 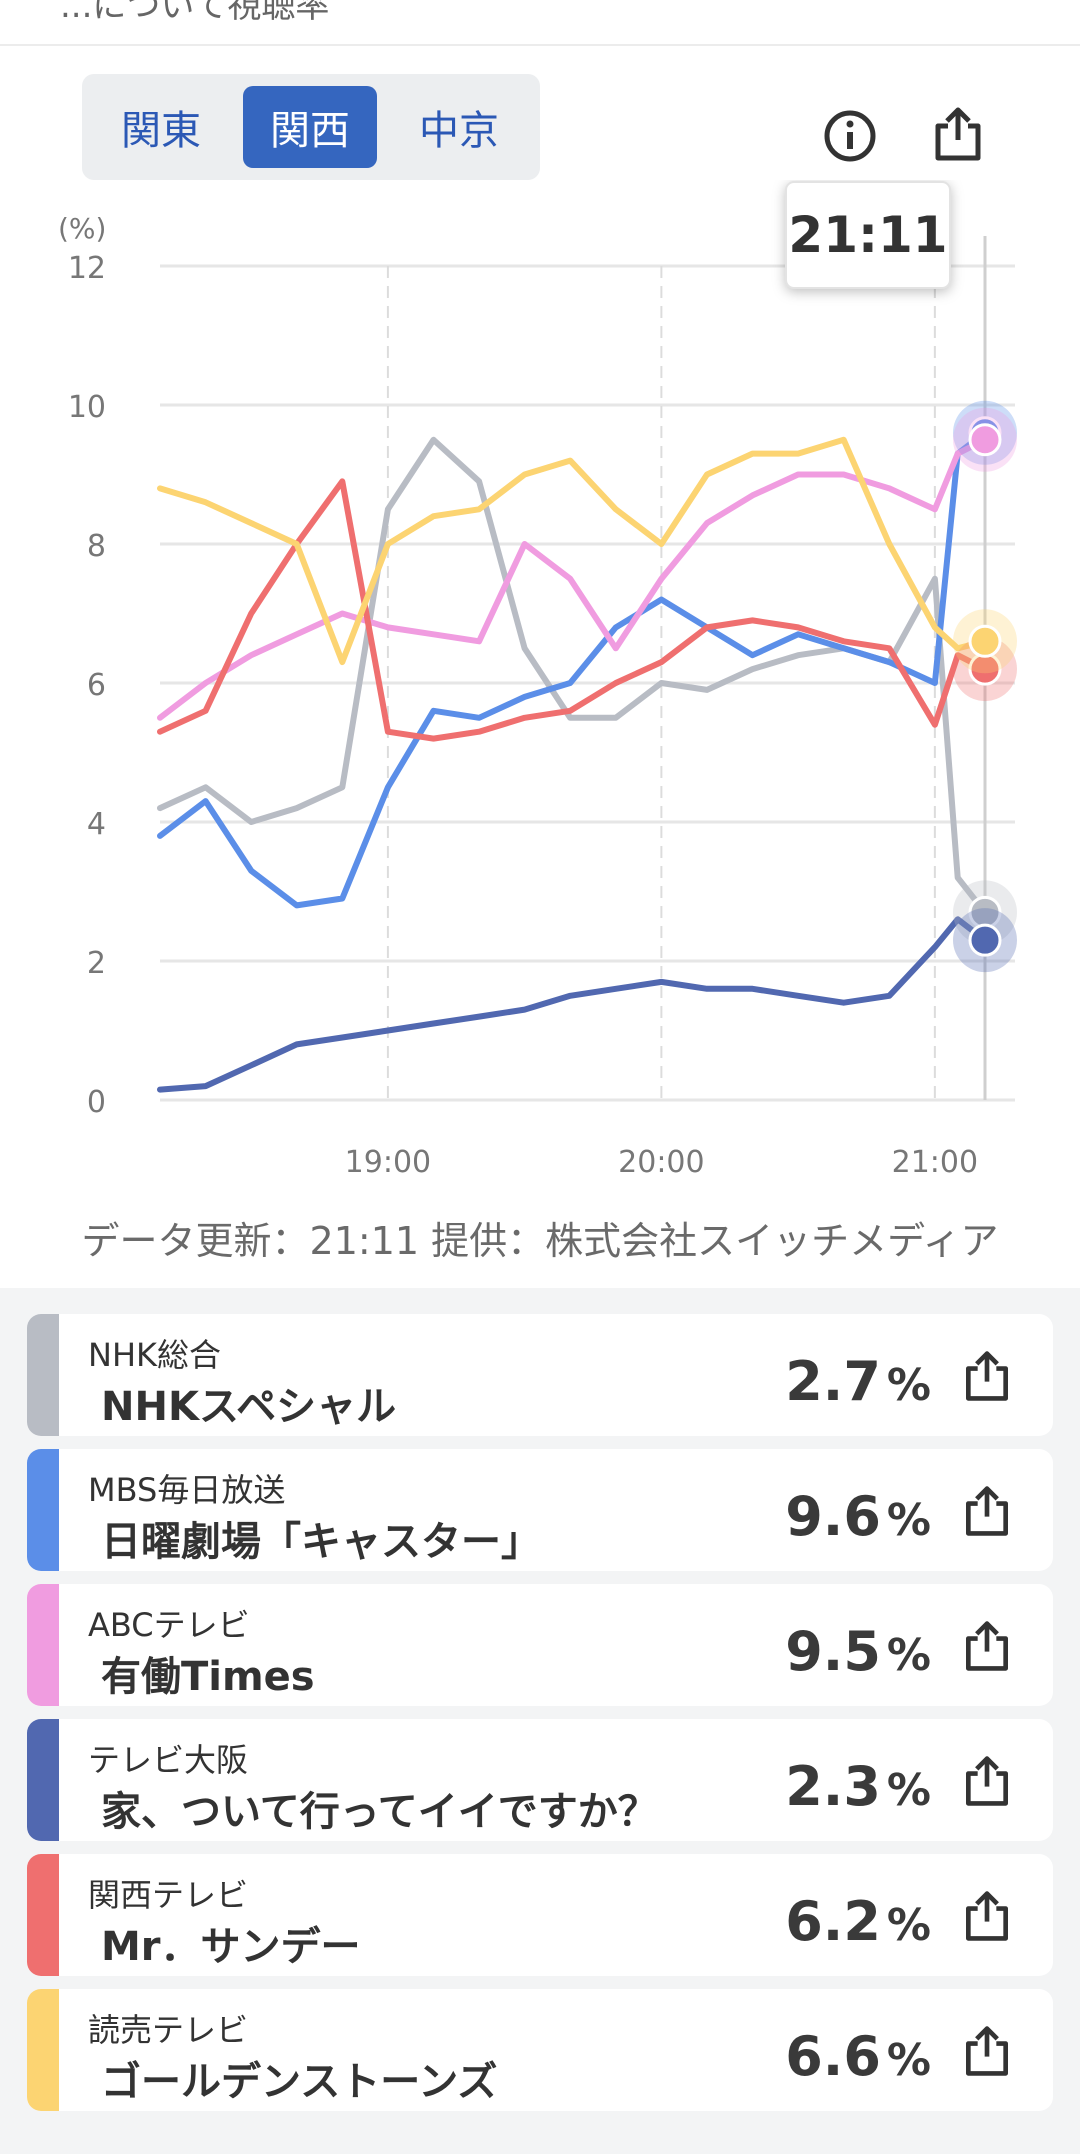 I want to click on rating-value: 2.3%, so click(x=858, y=1786).